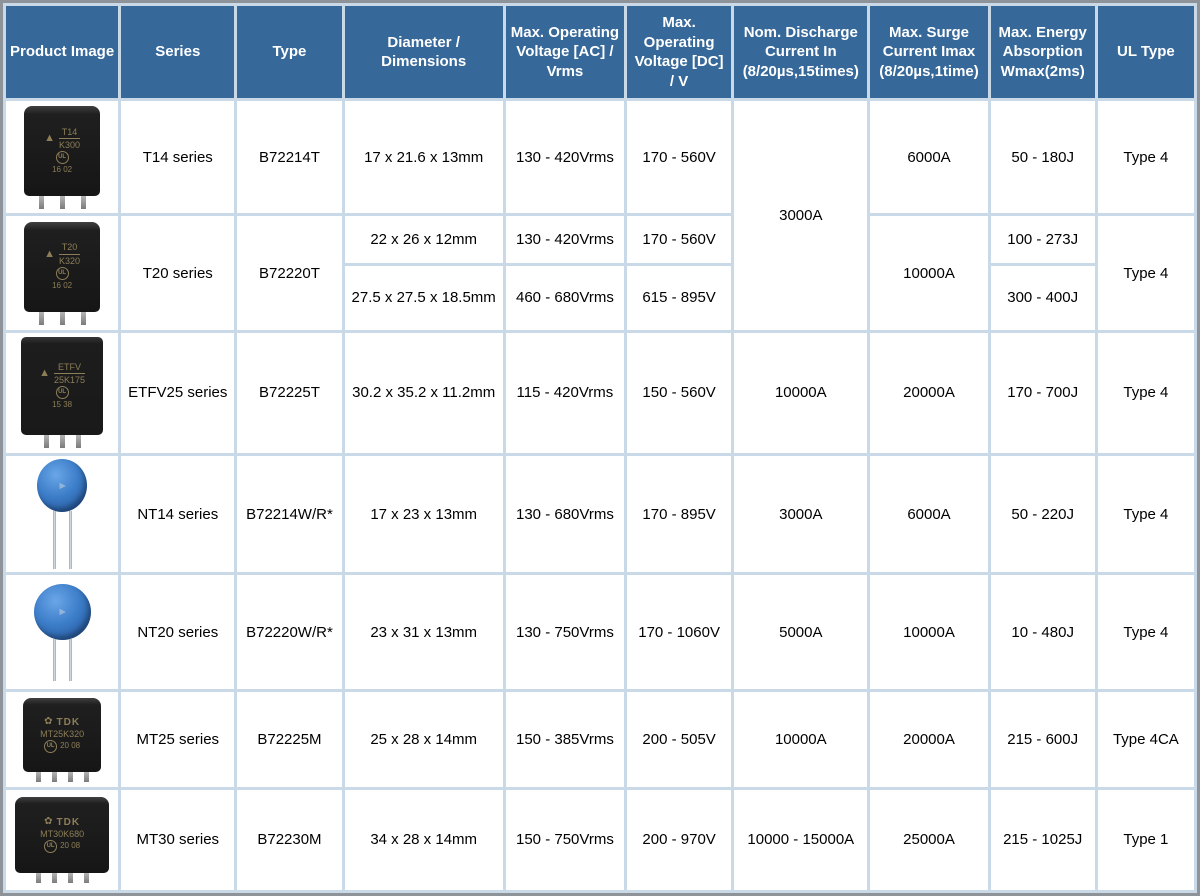 Image resolution: width=1200 pixels, height=896 pixels. Describe the element at coordinates (565, 514) in the screenshot. I see `cell-nt14-vac: 130 - 680Vrms` at that location.